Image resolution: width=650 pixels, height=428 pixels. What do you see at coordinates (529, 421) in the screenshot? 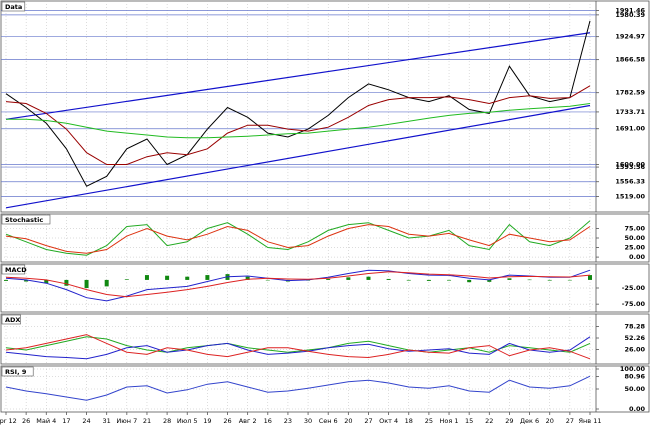
I see `x-tick-label: Дек 6` at bounding box center [529, 421].